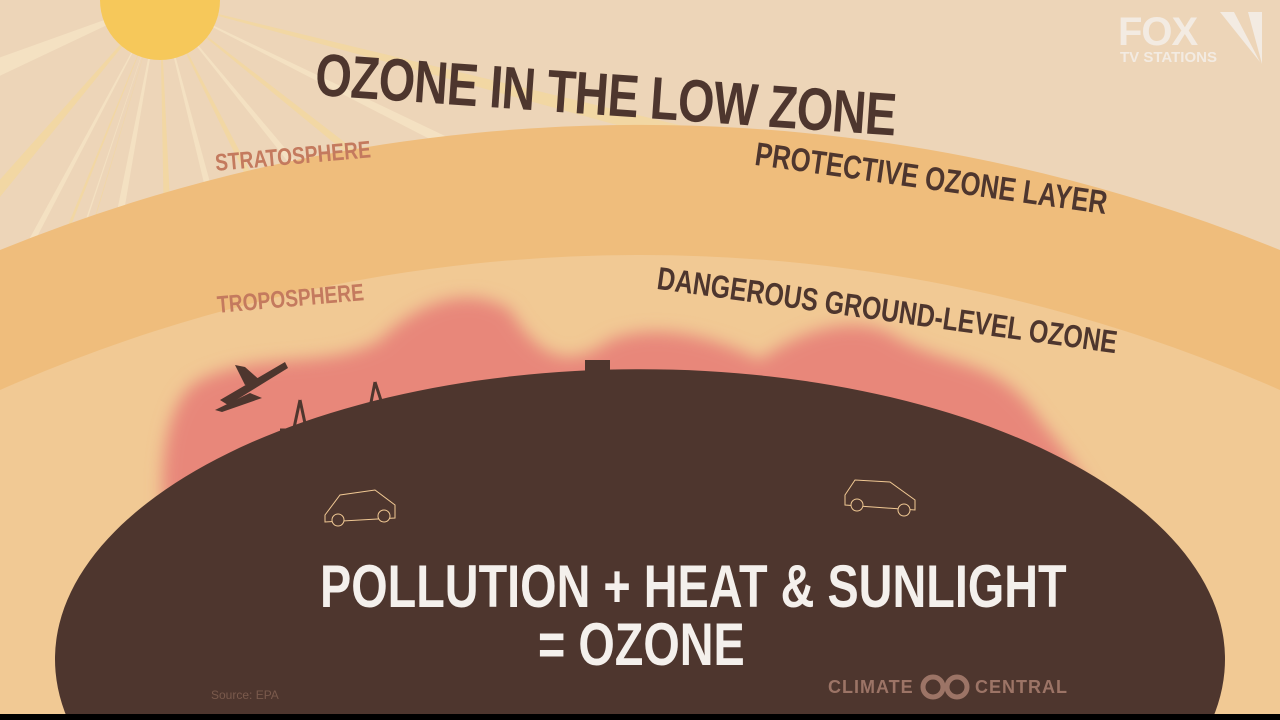 Image resolution: width=1280 pixels, height=720 pixels. Describe the element at coordinates (1158, 32) in the screenshot. I see `fox-watermark: FOX` at that location.